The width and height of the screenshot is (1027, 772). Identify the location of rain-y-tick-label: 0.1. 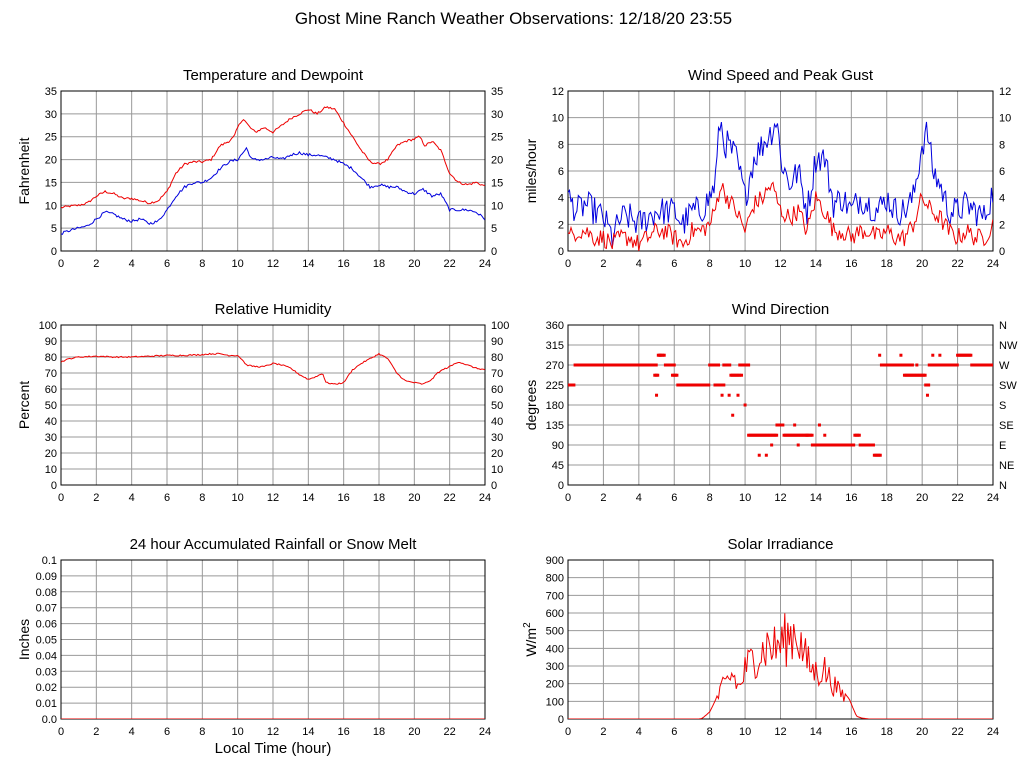
(49, 561).